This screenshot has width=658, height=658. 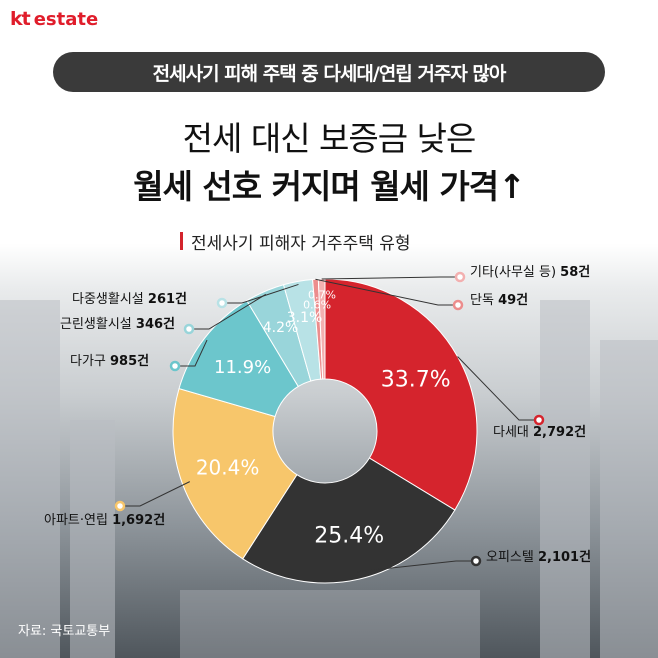 What do you see at coordinates (515, 272) in the screenshot?
I see `category-name: 기타(사무실 등)` at bounding box center [515, 272].